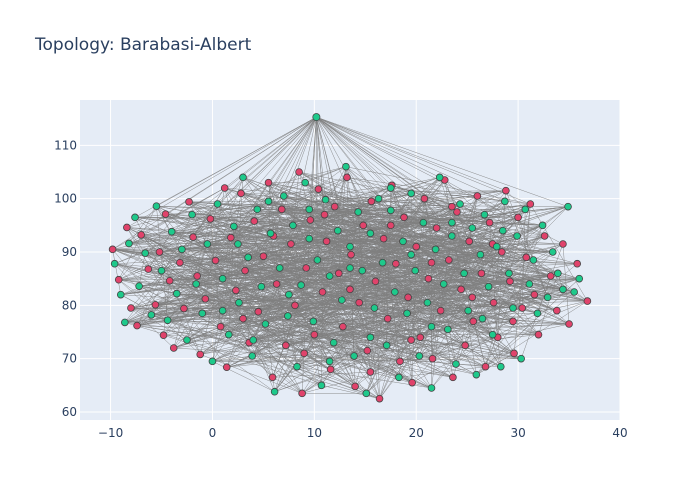 Image resolution: width=700 pixels, height=500 pixels. Describe the element at coordinates (69, 305) in the screenshot. I see `y-tick-label: 80` at that location.